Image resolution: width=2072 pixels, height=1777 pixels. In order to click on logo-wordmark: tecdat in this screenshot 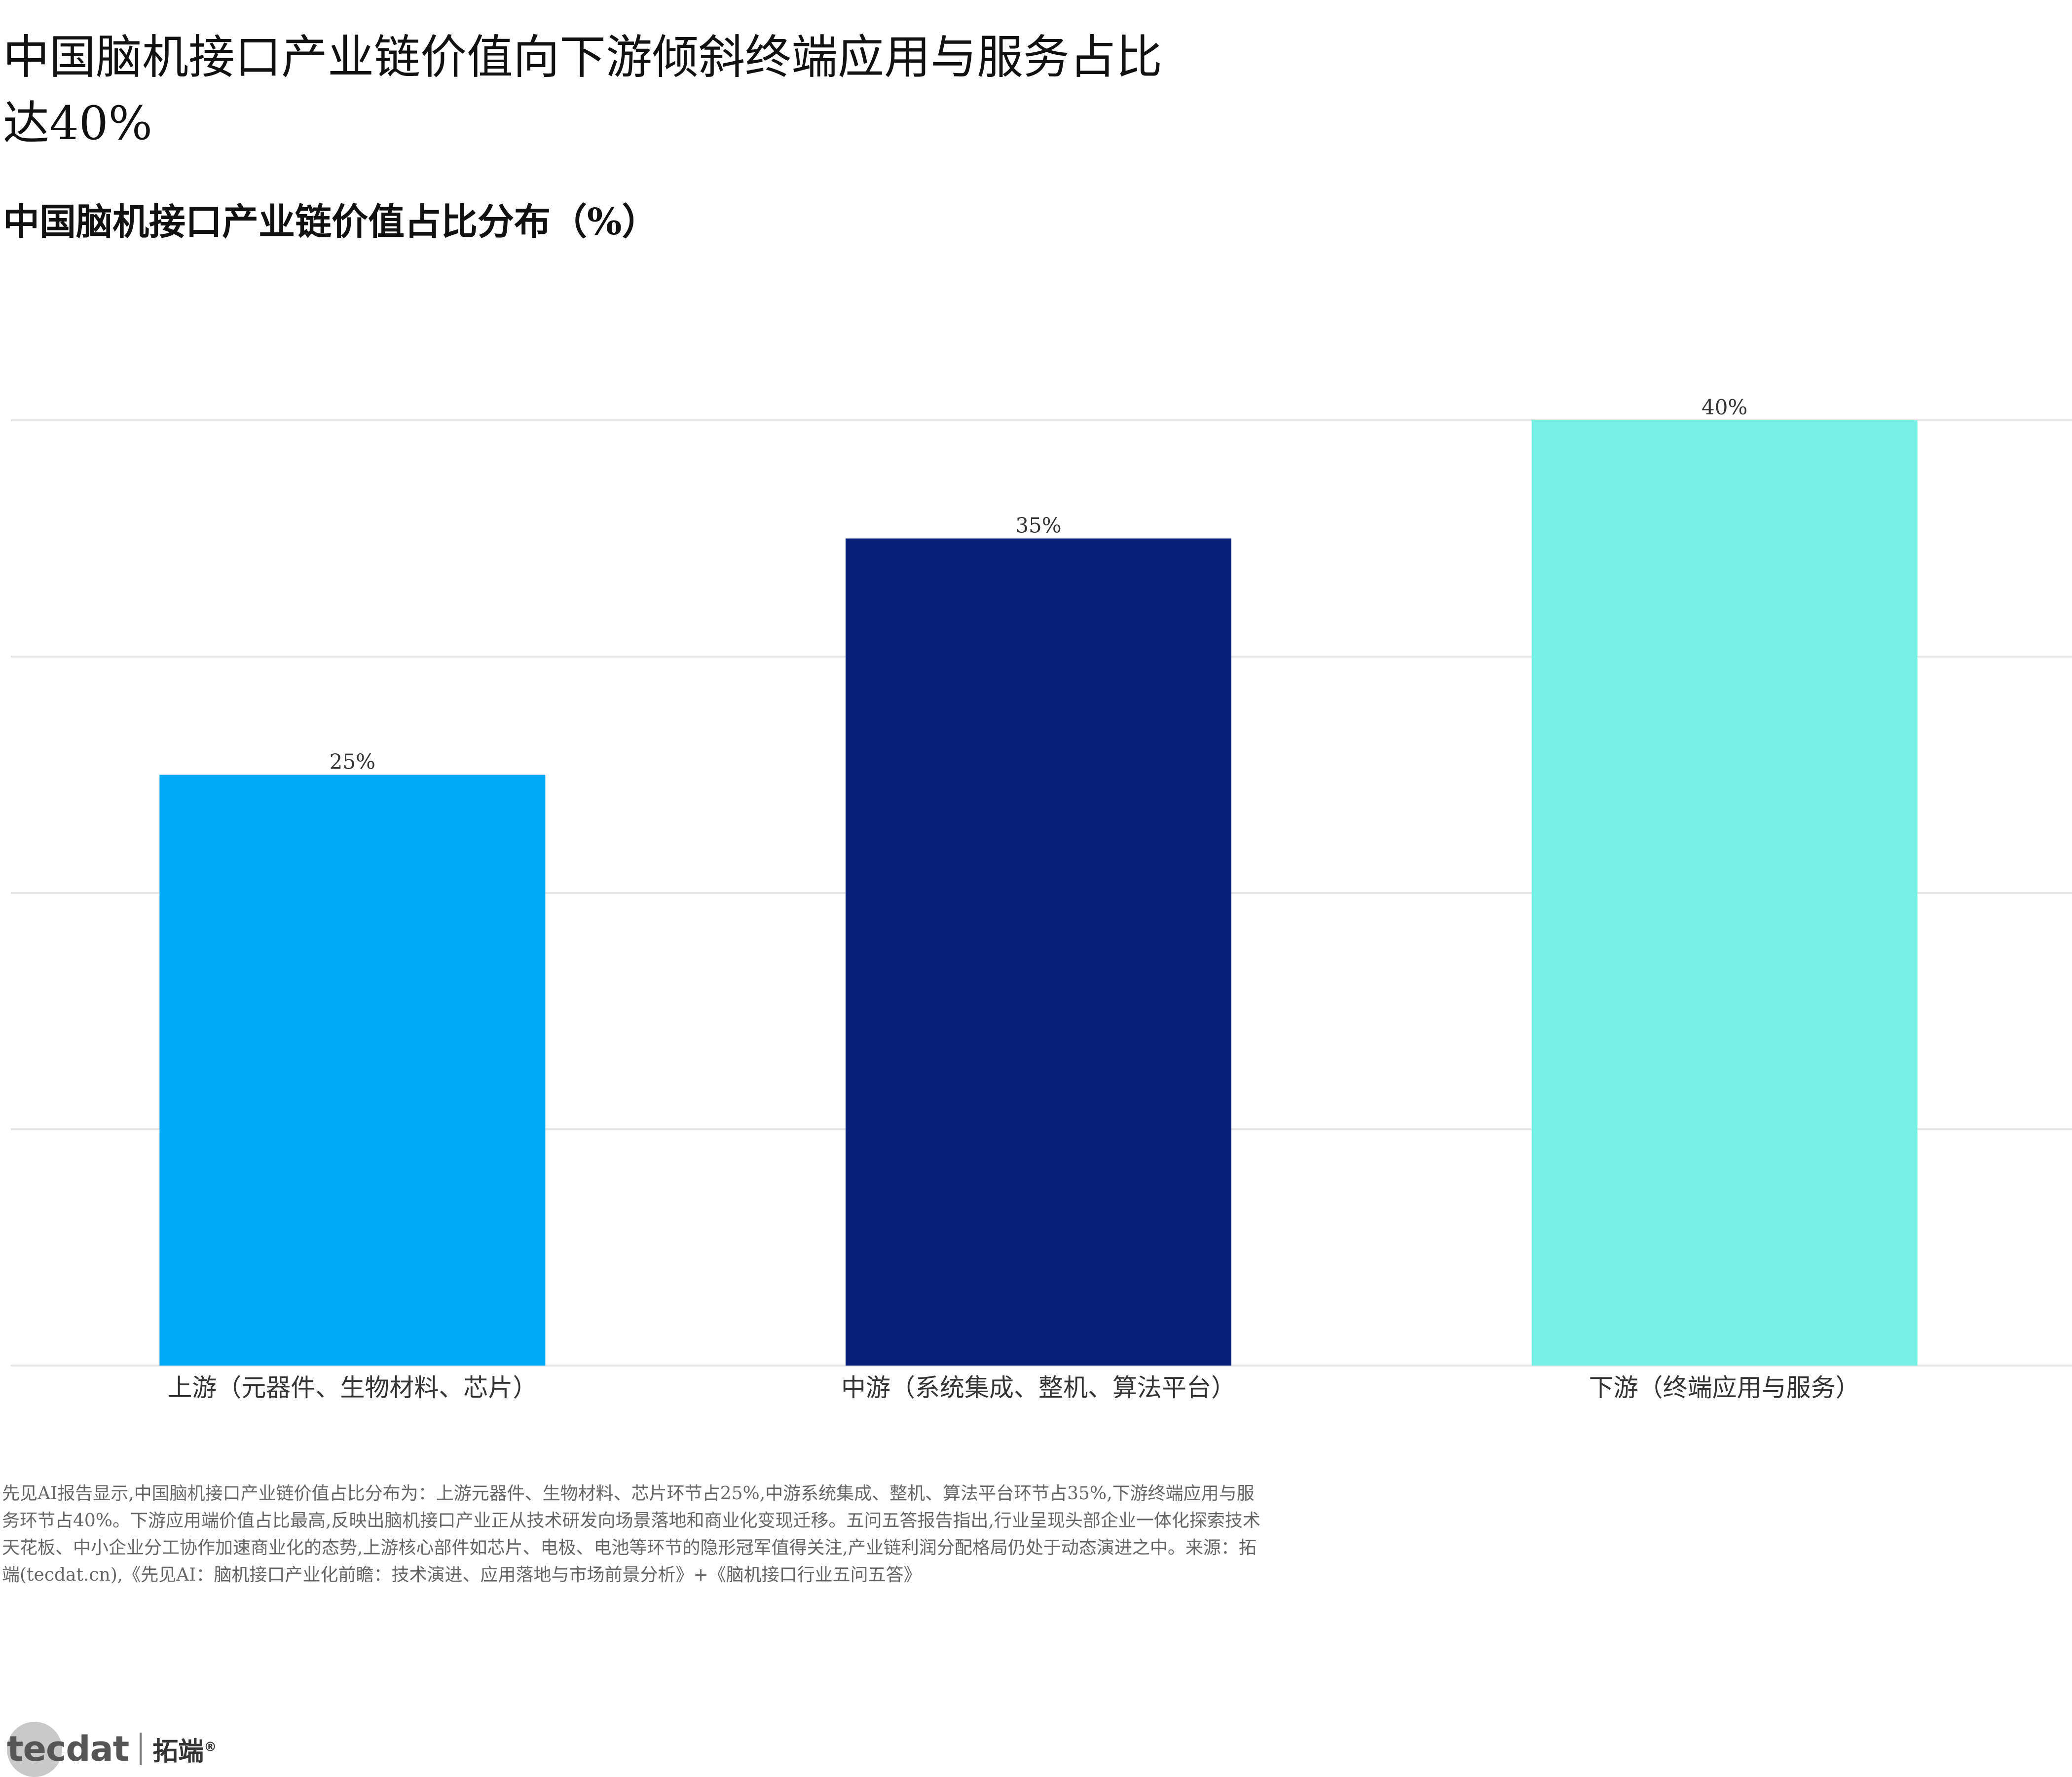, I will do `click(68, 1749)`.